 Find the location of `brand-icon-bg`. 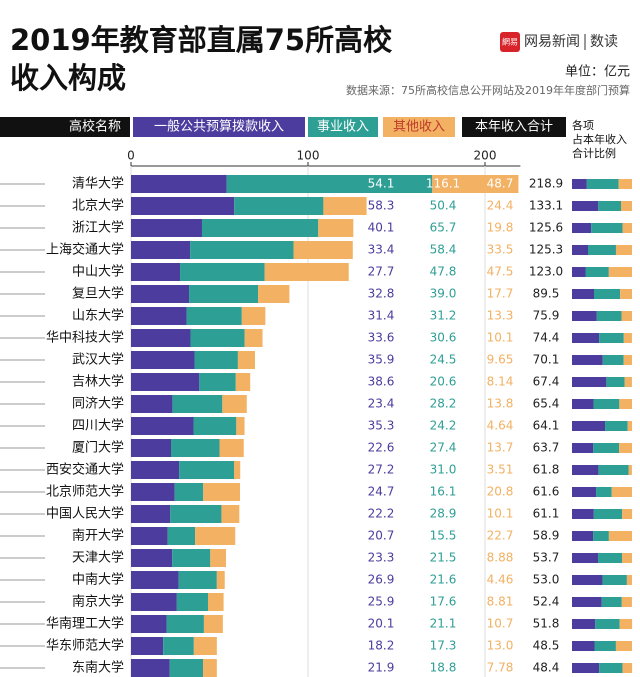

brand-icon-bg is located at coordinates (510, 42).